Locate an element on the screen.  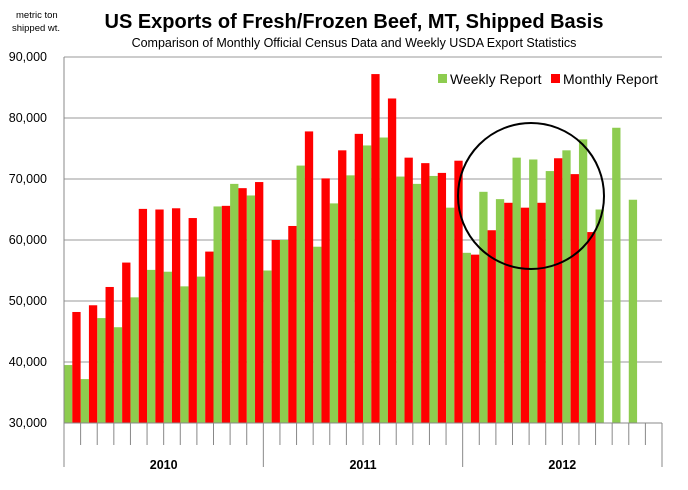
legend-label-weekly: Weekly Report is located at coordinates (496, 79).